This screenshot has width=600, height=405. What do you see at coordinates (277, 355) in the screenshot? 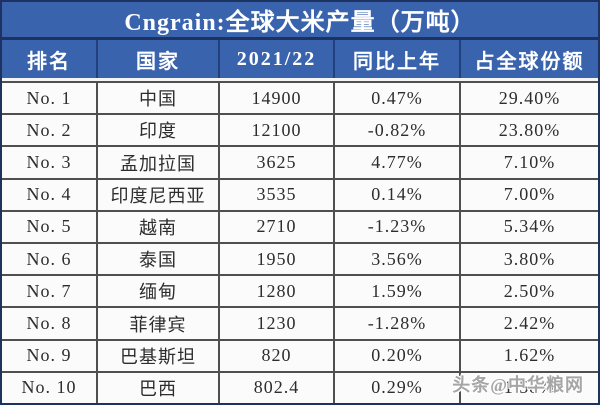
I see `cell-production: 820` at bounding box center [277, 355].